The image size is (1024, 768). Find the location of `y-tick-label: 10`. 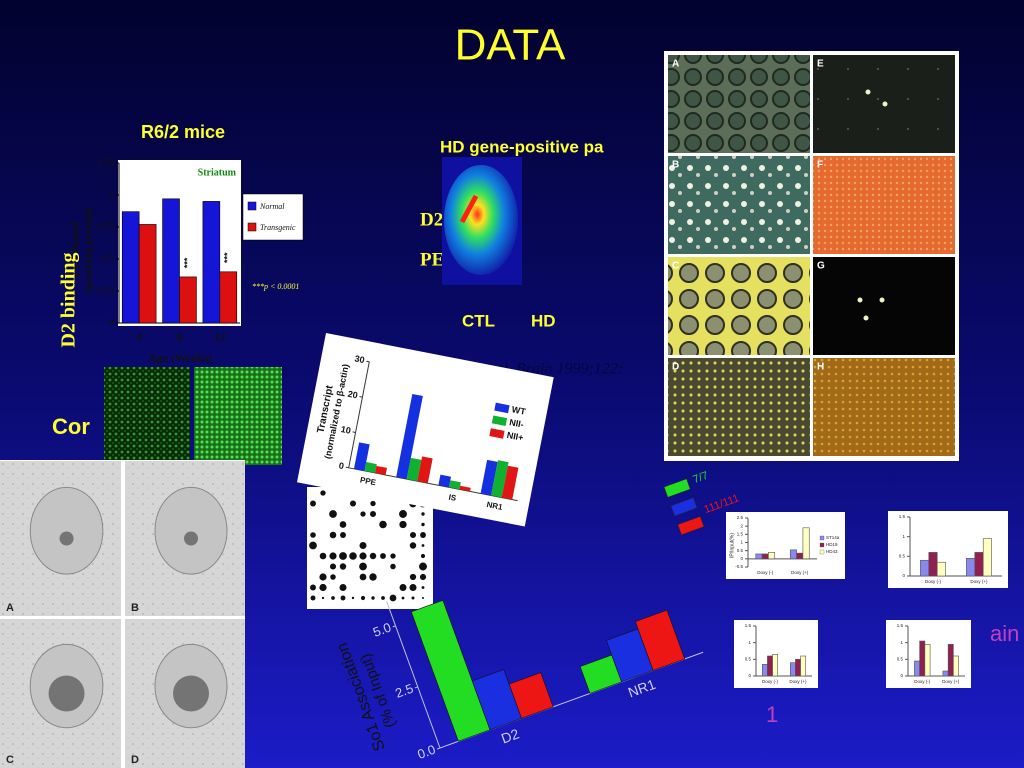

y-tick-label: 10 is located at coordinates (346, 430).